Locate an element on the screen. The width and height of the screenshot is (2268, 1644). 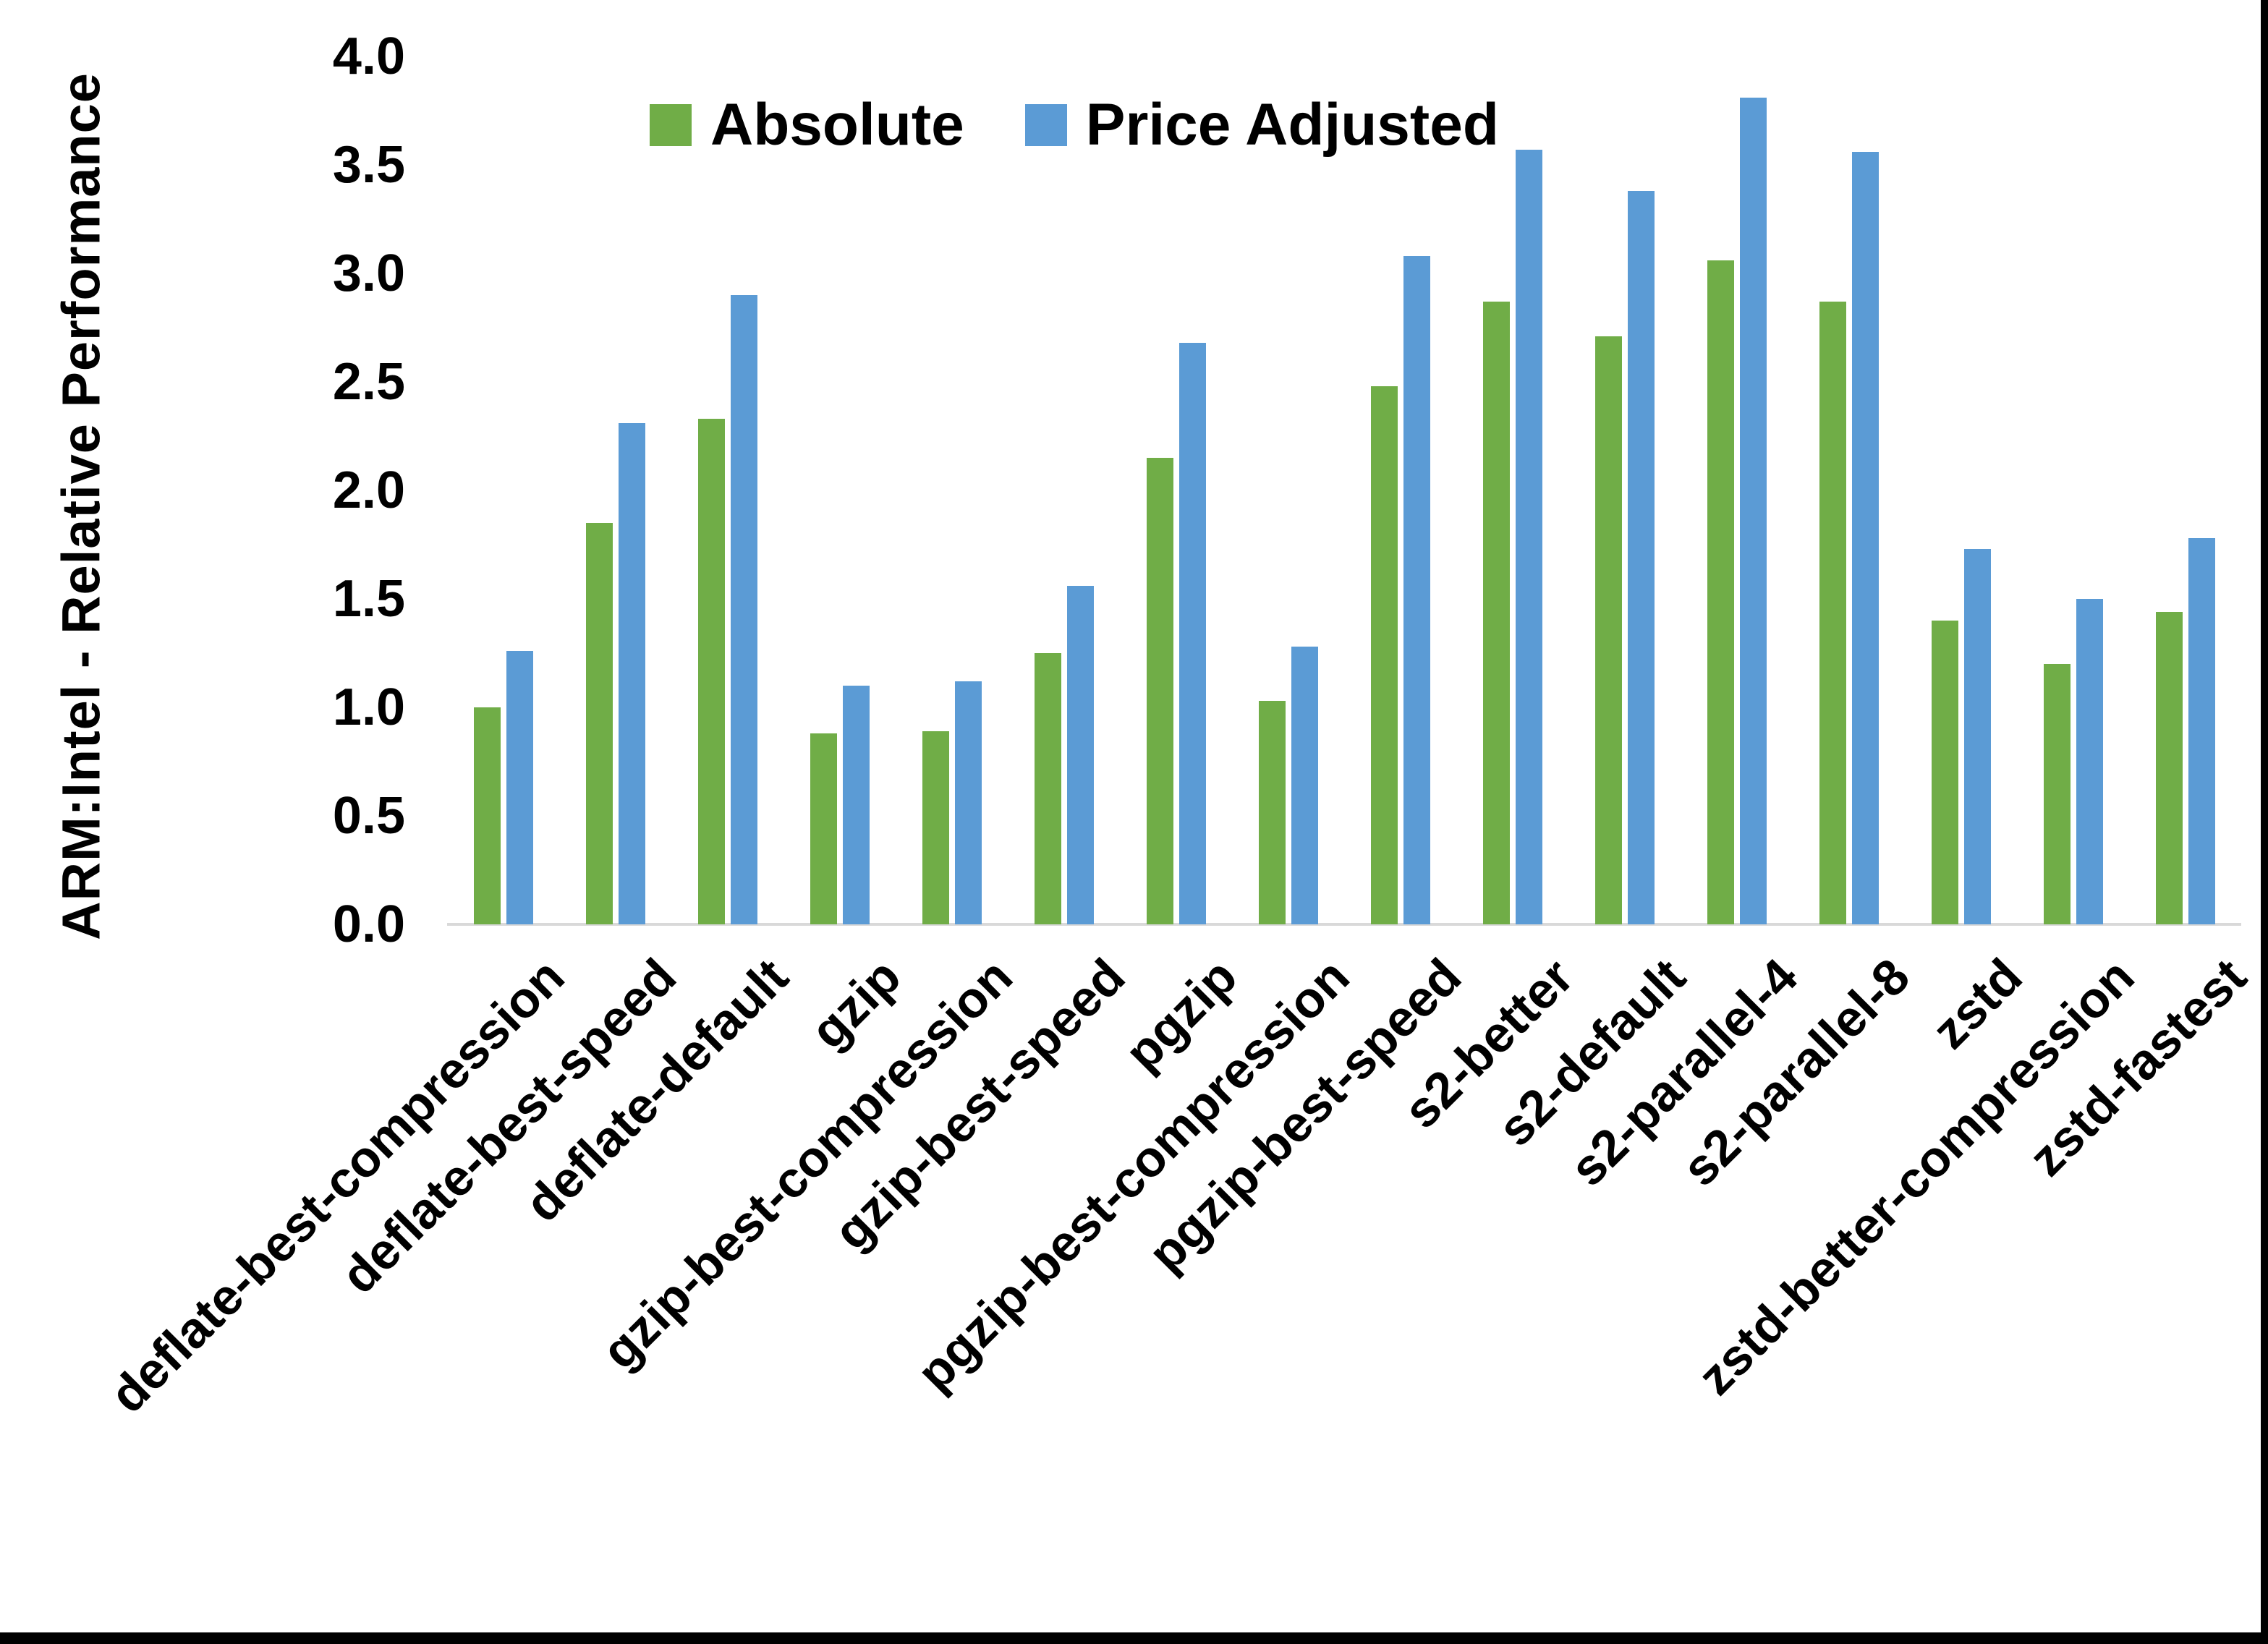
bar-absolute-deflate-default is located at coordinates (711, 671).